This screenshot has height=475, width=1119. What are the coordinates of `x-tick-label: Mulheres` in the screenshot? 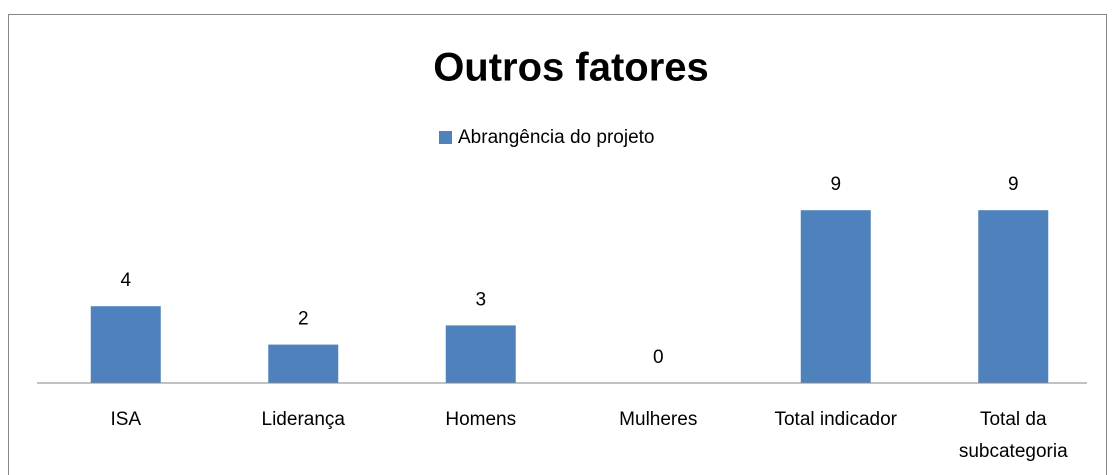 It's located at (658, 419).